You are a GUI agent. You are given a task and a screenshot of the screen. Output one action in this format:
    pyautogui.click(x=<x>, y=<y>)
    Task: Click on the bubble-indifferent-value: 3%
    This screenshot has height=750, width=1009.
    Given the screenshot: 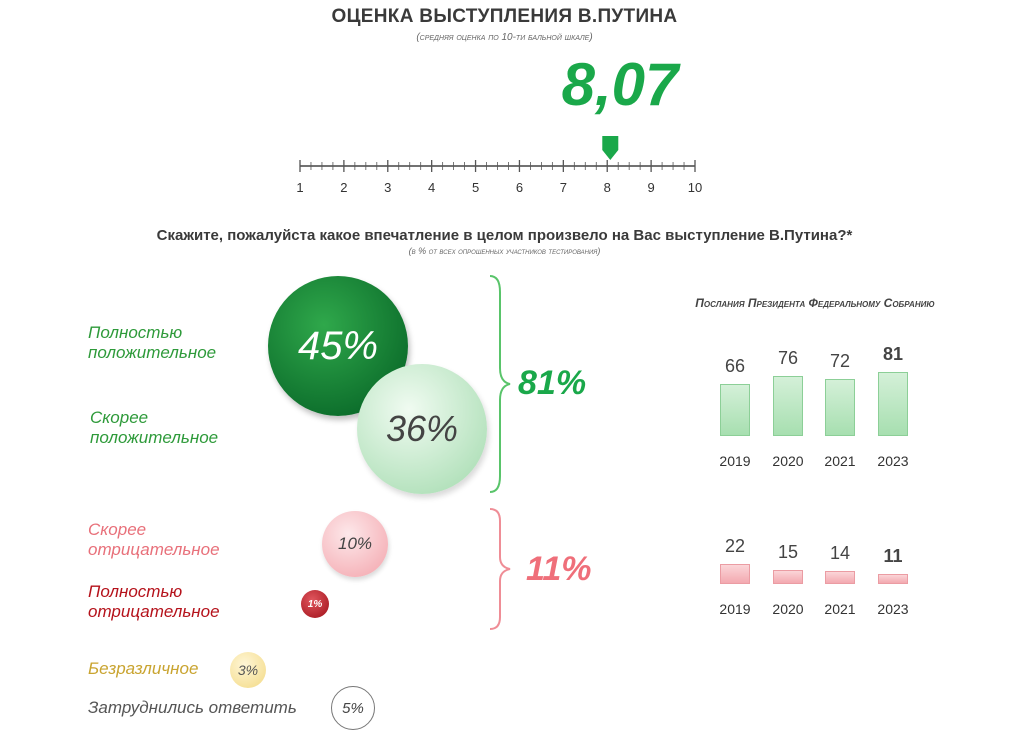 What is the action you would take?
    pyautogui.click(x=248, y=670)
    